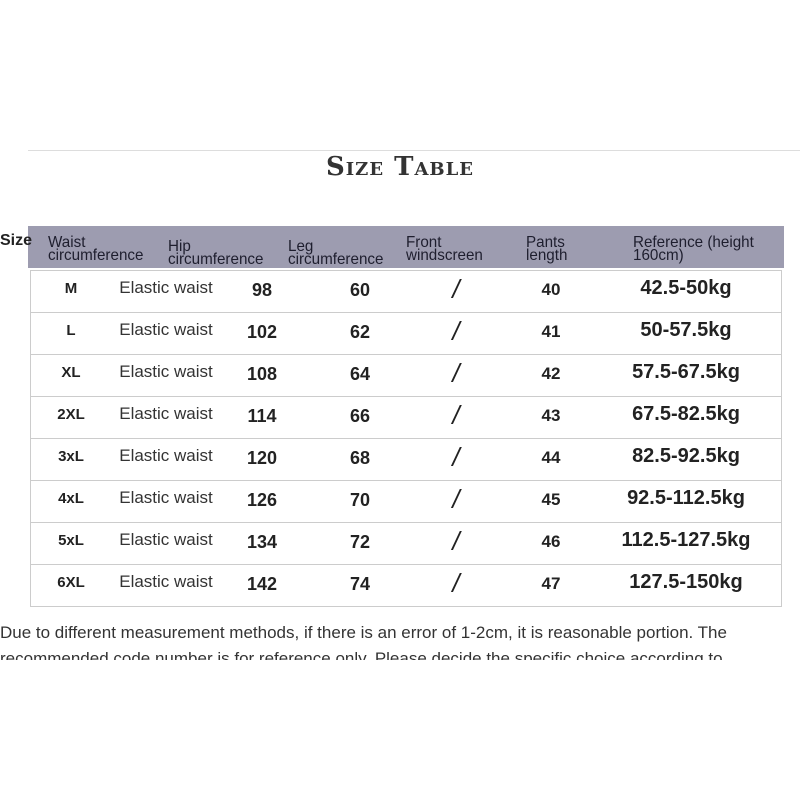  Describe the element at coordinates (551, 583) in the screenshot. I see `cell-pants: 47` at that location.